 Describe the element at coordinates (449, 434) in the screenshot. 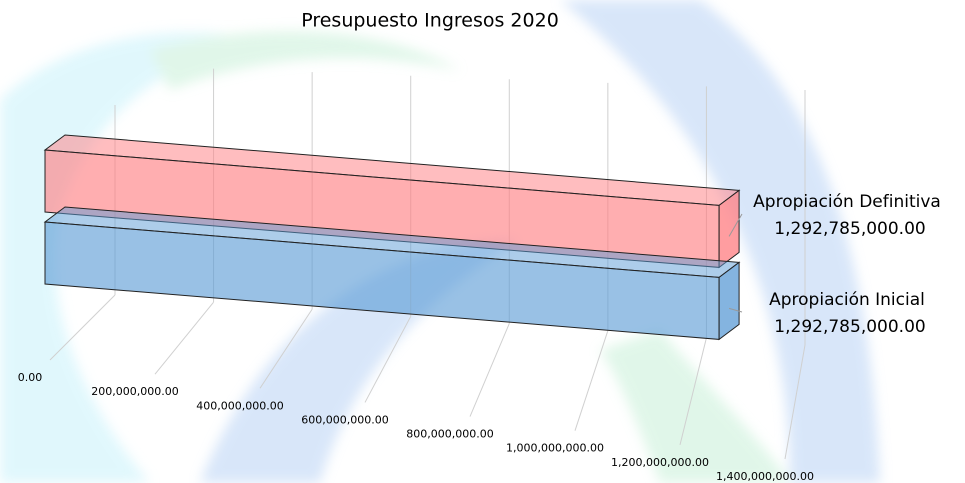

I see `x-tick-label: 800,000,000.00` at that location.